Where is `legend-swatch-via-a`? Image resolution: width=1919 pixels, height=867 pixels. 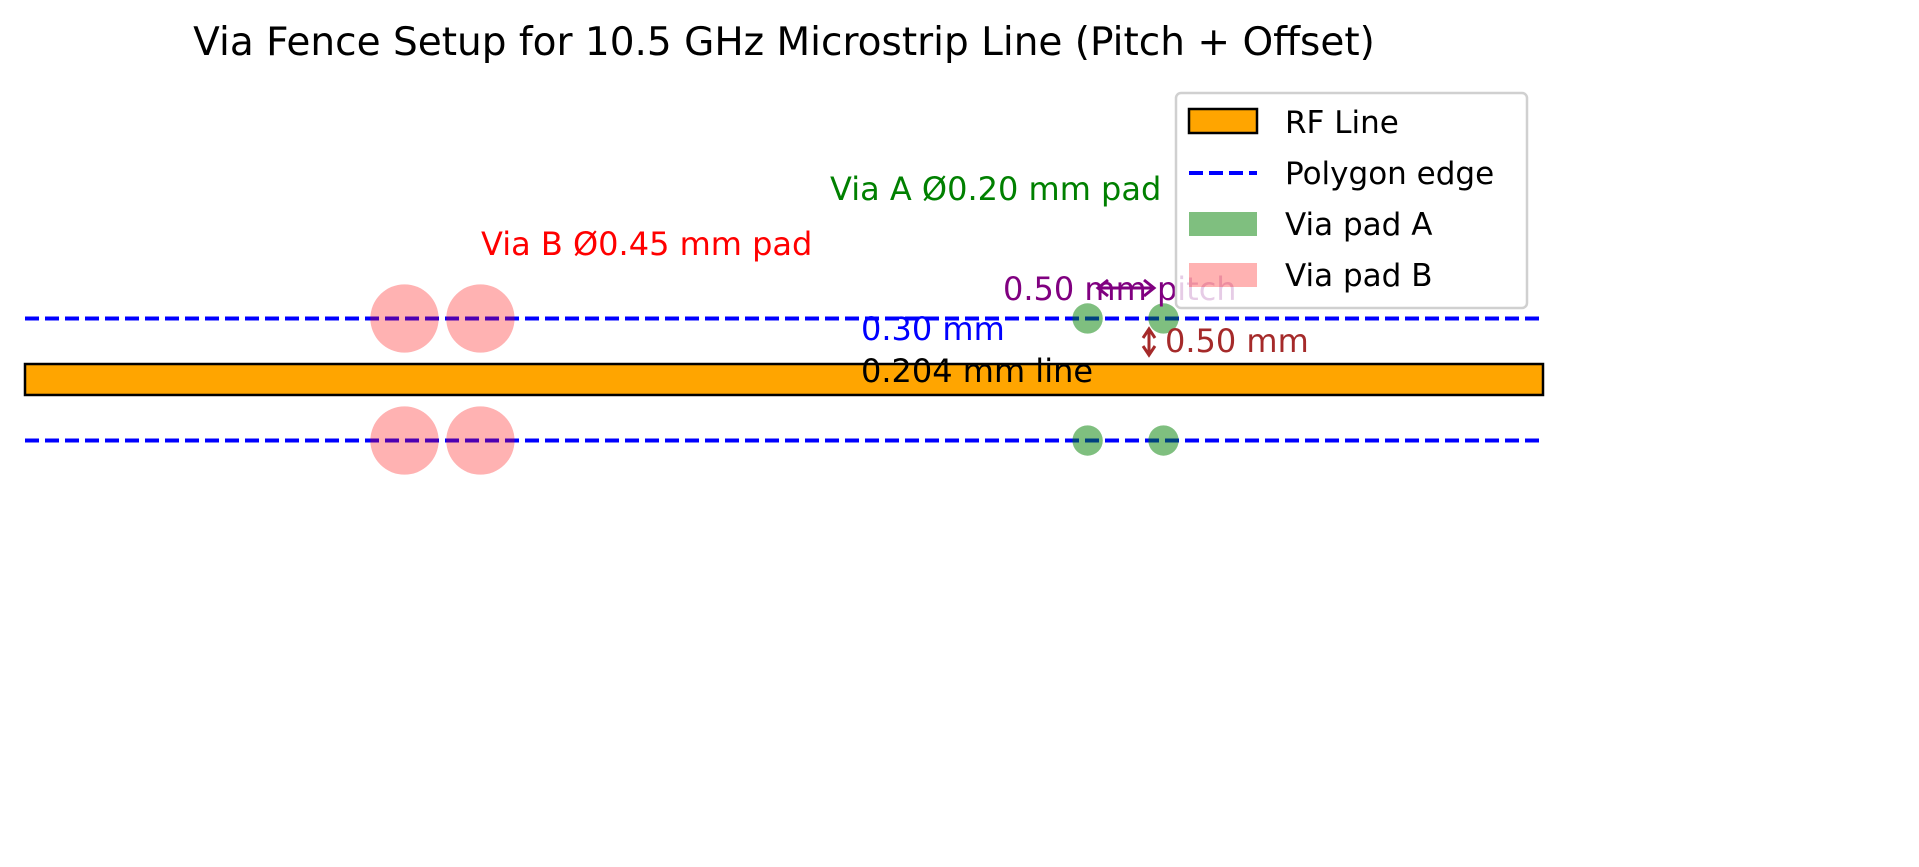 legend-swatch-via-a is located at coordinates (1223, 224).